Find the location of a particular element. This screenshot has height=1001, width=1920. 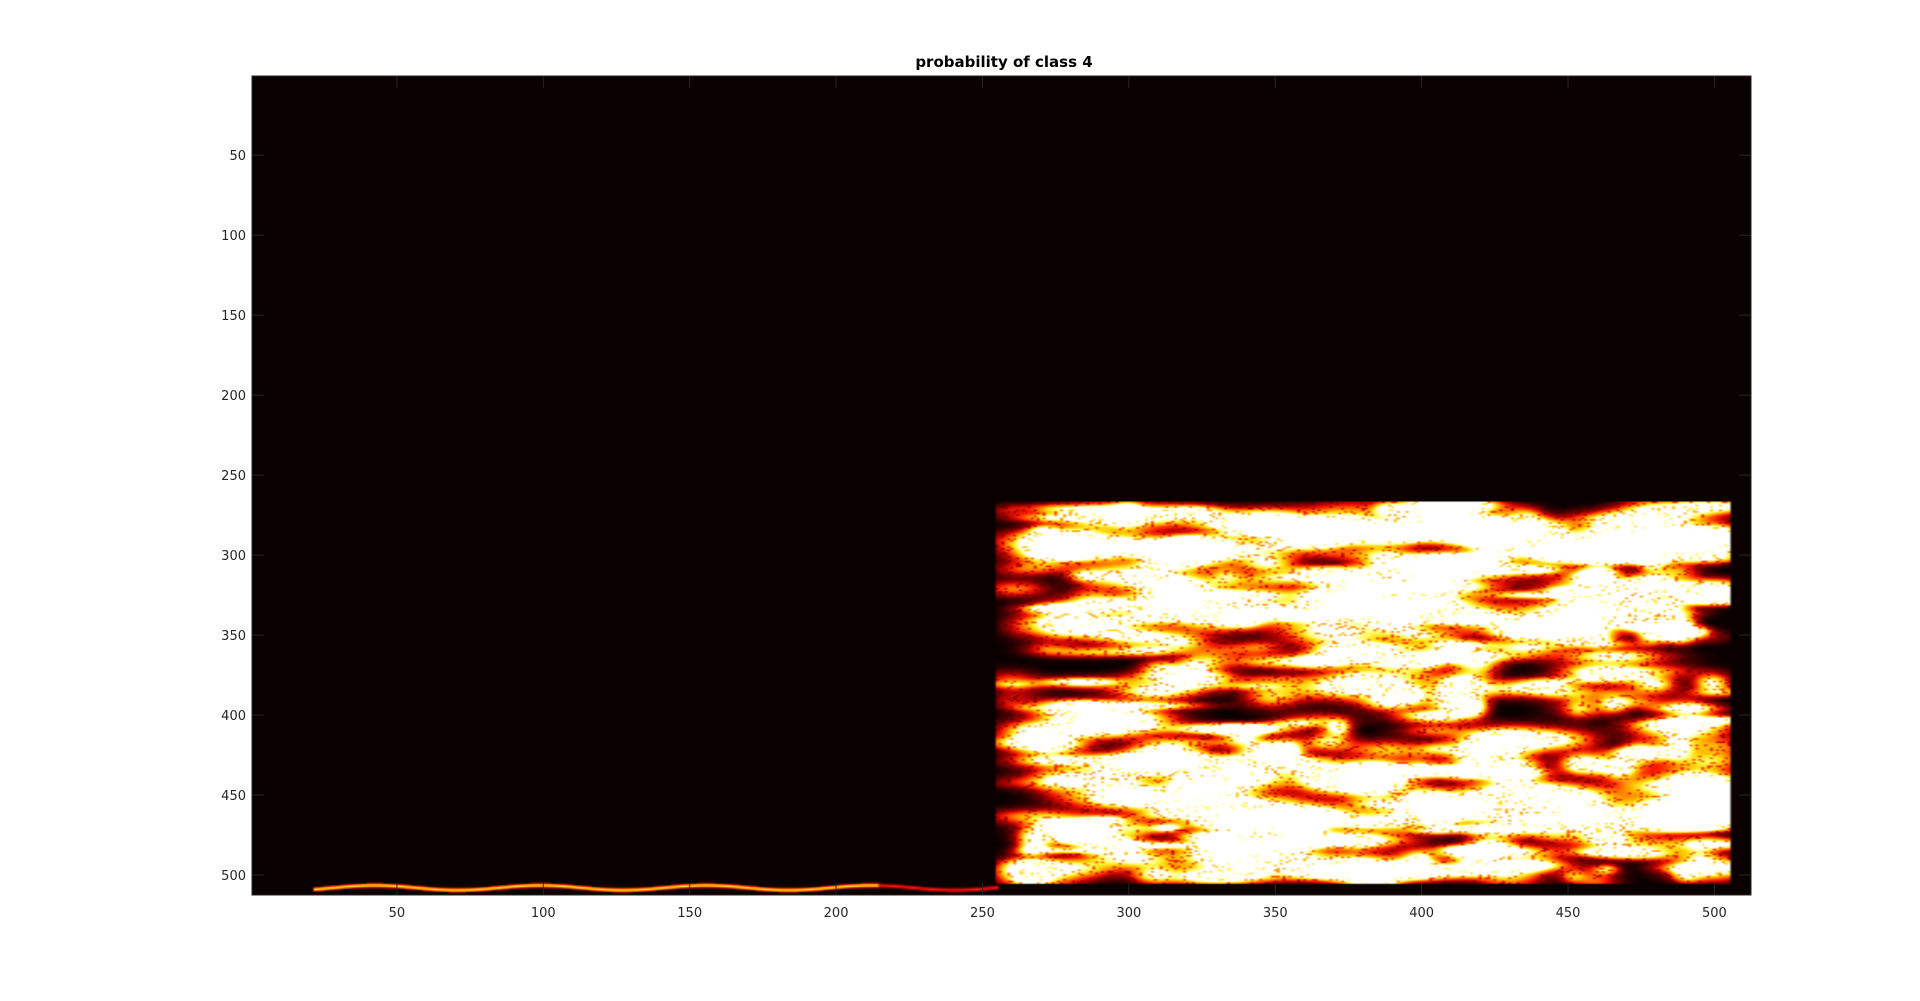

chart-title: probability of class 4 is located at coordinates (1003, 62).